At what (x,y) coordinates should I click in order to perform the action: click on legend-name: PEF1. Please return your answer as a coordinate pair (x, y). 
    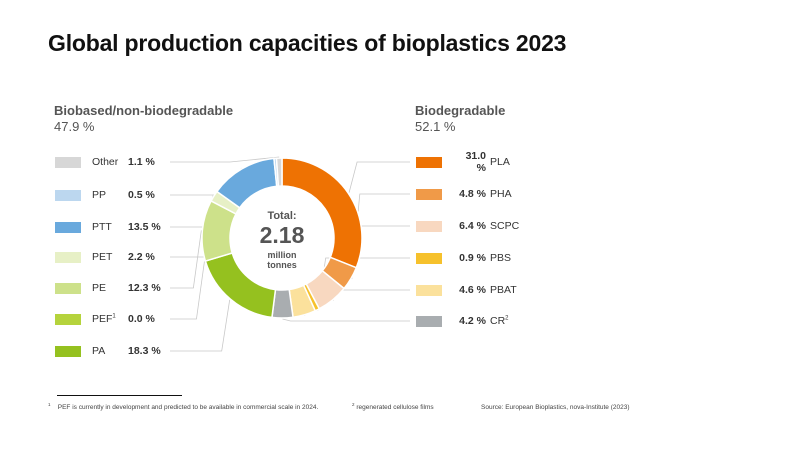
    Looking at the image, I should click on (110, 319).